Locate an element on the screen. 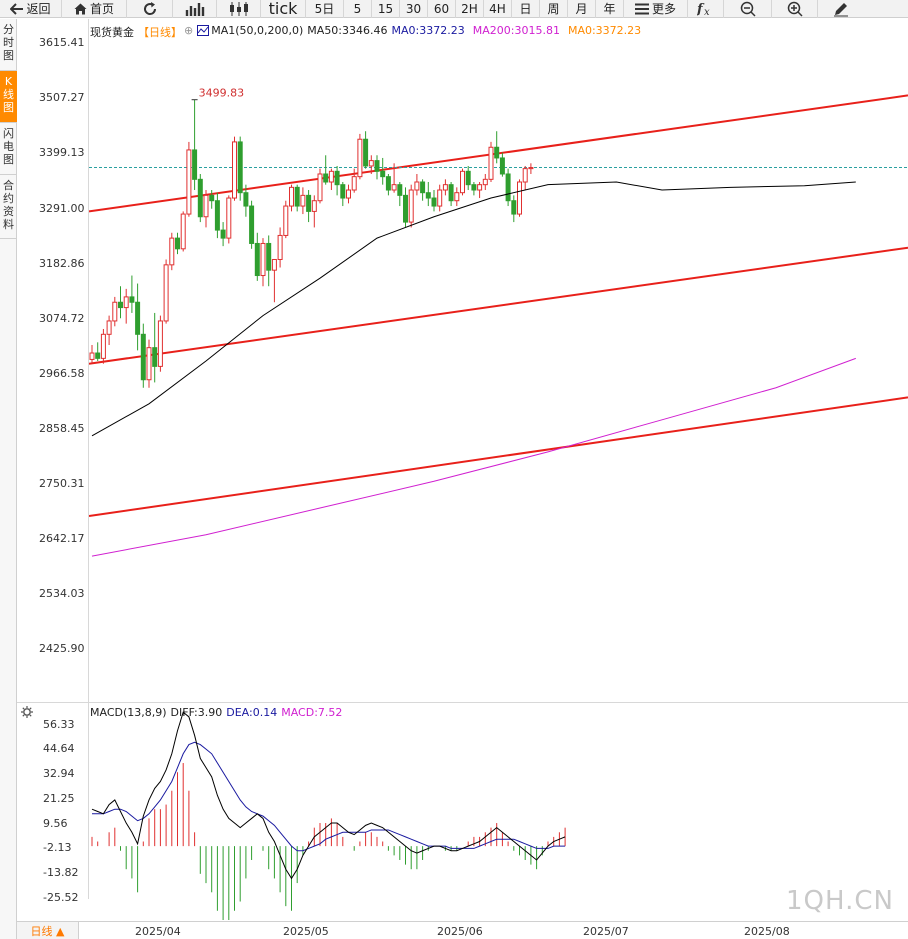  macd-dif-line is located at coordinates (328, 795).